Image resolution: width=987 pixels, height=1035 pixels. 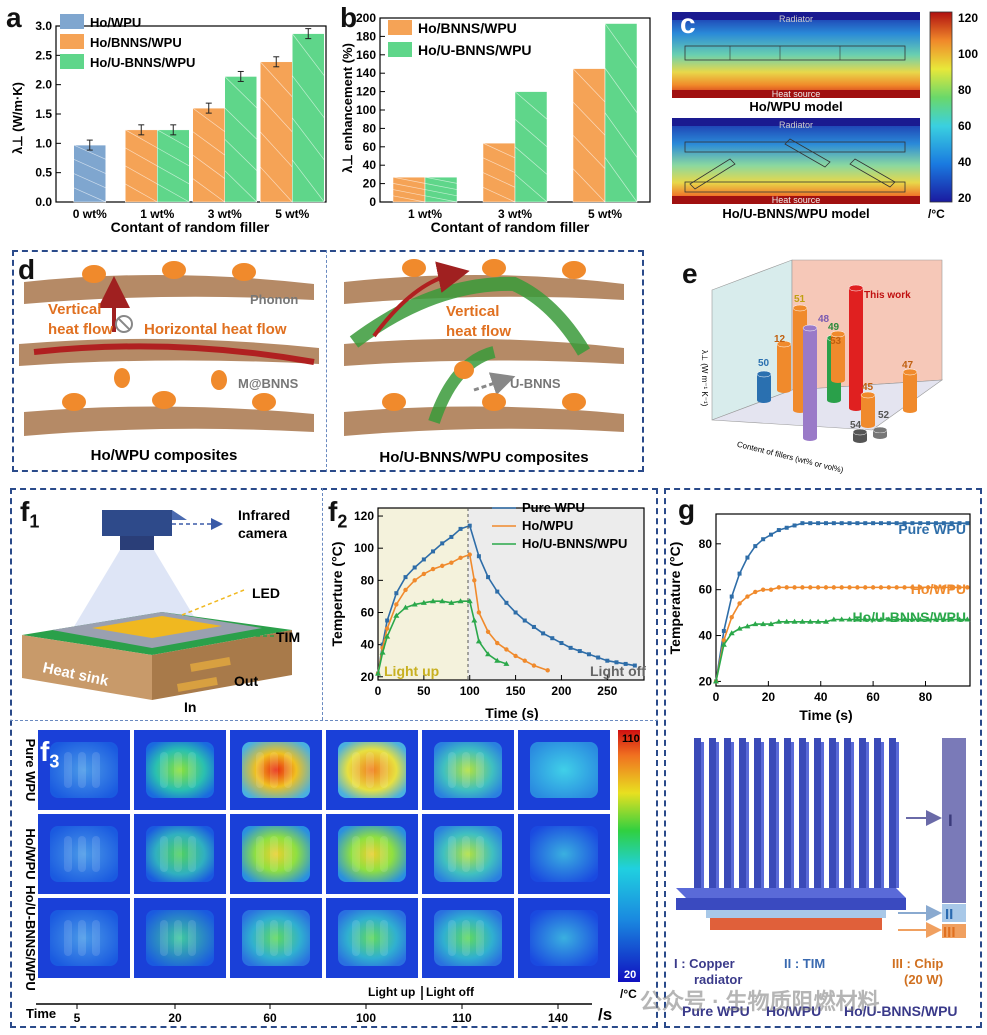 I want to click on c-scale-tick: 60, so click(x=965, y=126).